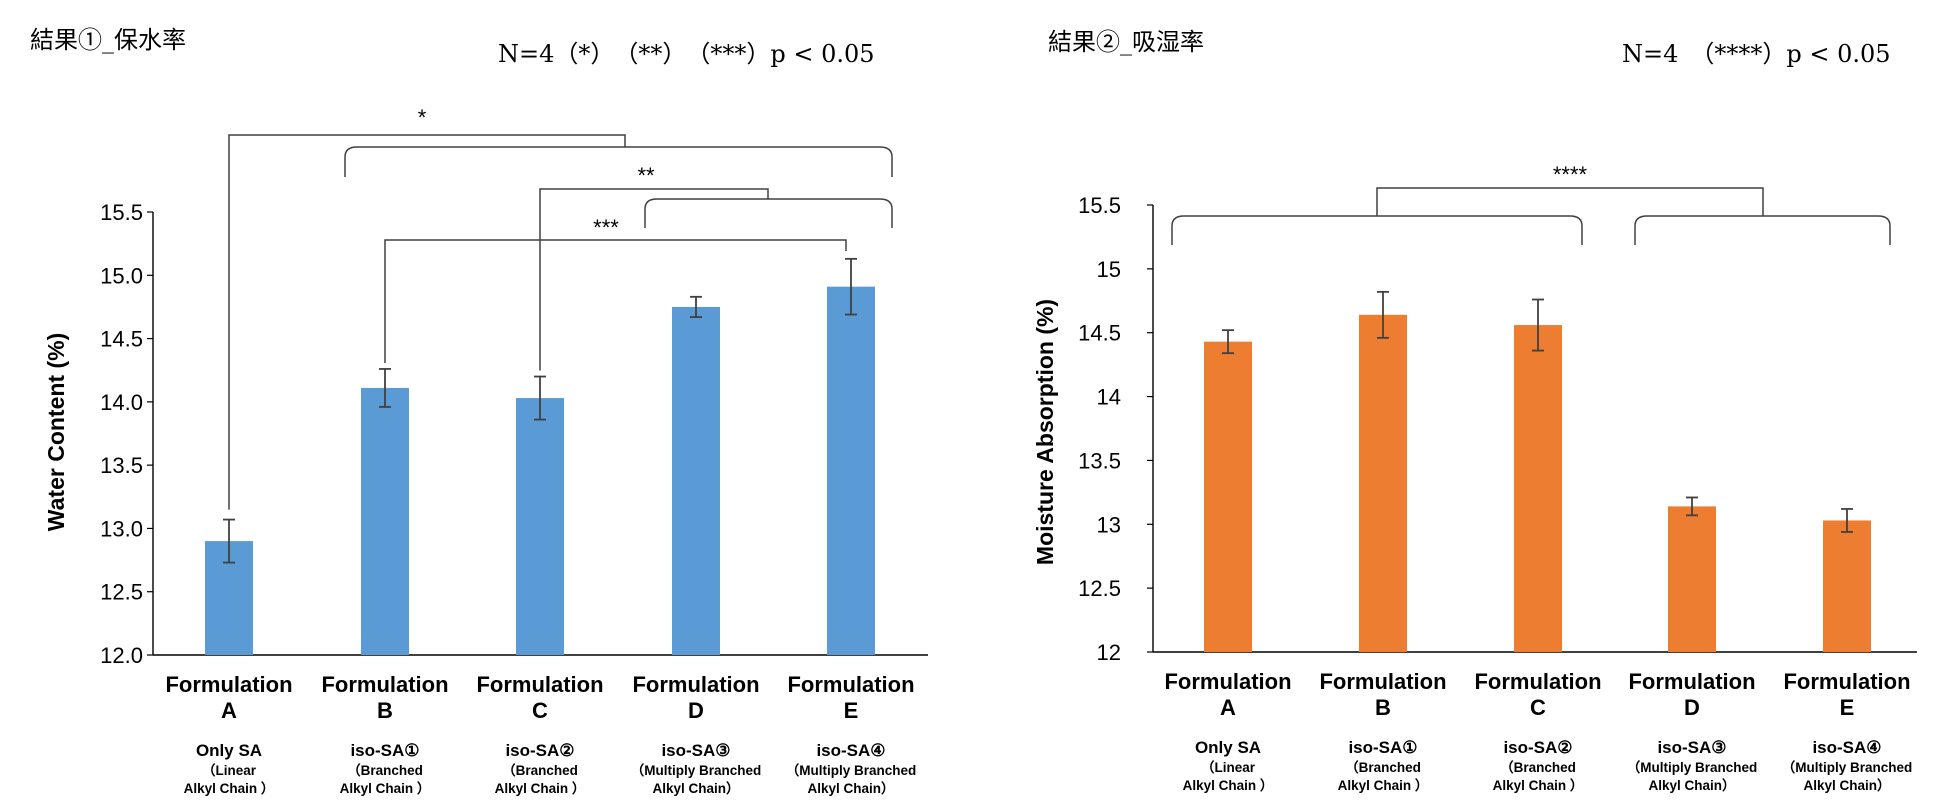 The width and height of the screenshot is (1950, 809). What do you see at coordinates (1570, 174) in the screenshot?
I see `significance-label: ****` at bounding box center [1570, 174].